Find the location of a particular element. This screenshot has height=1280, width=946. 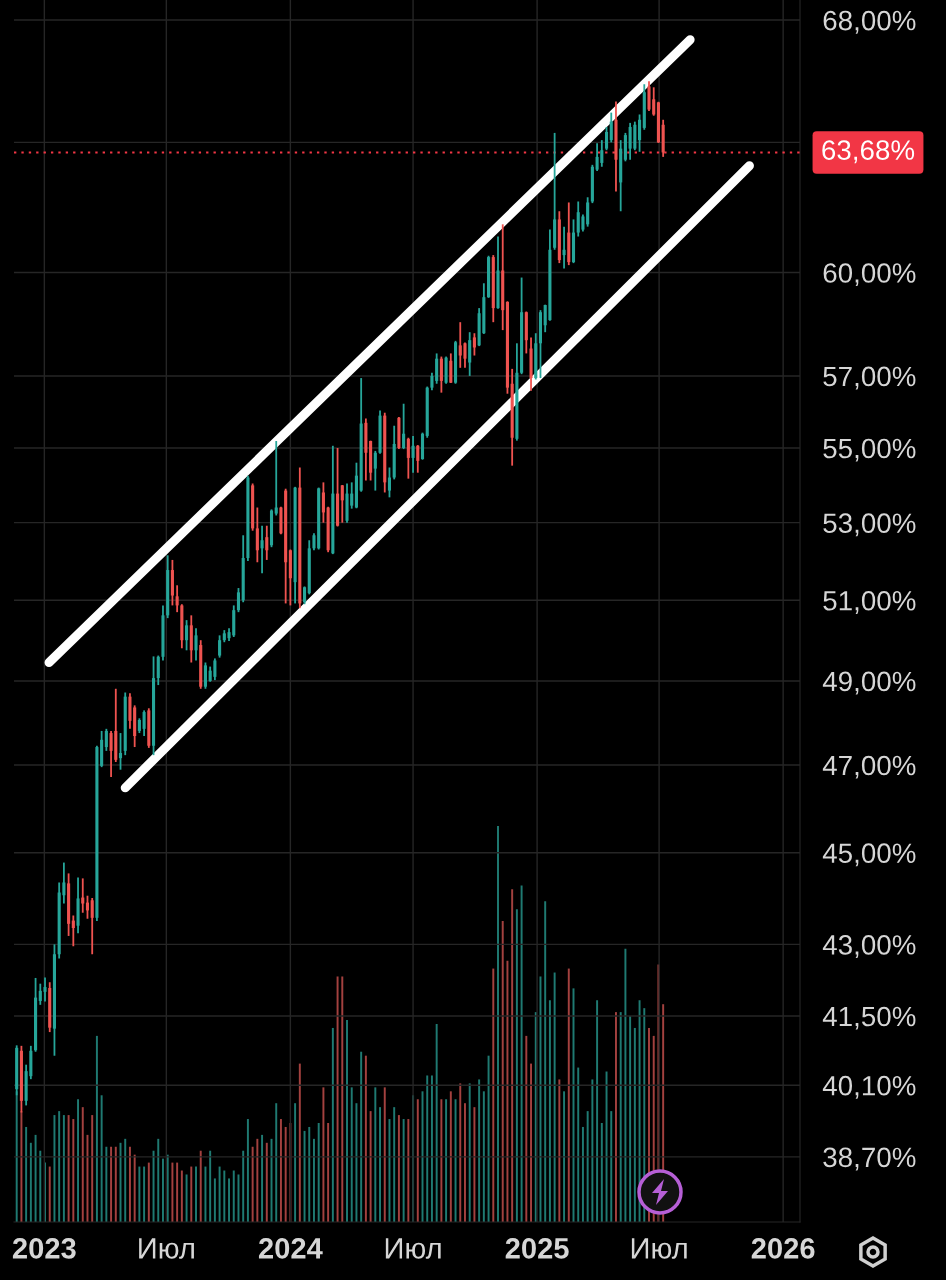

x-tick-label: 2026 is located at coordinates (783, 1248).